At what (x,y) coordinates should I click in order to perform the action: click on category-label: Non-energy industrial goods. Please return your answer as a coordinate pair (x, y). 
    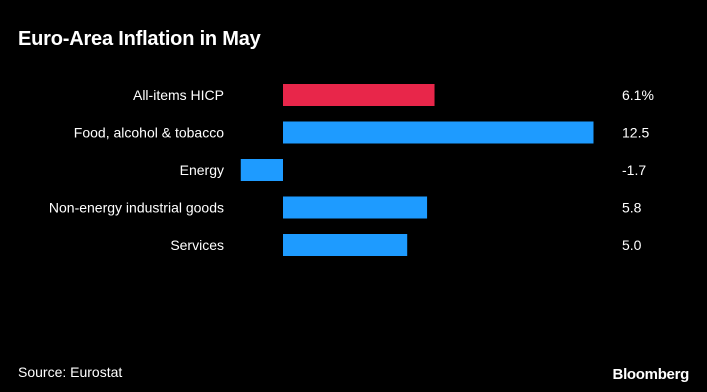
    Looking at the image, I should click on (136, 208).